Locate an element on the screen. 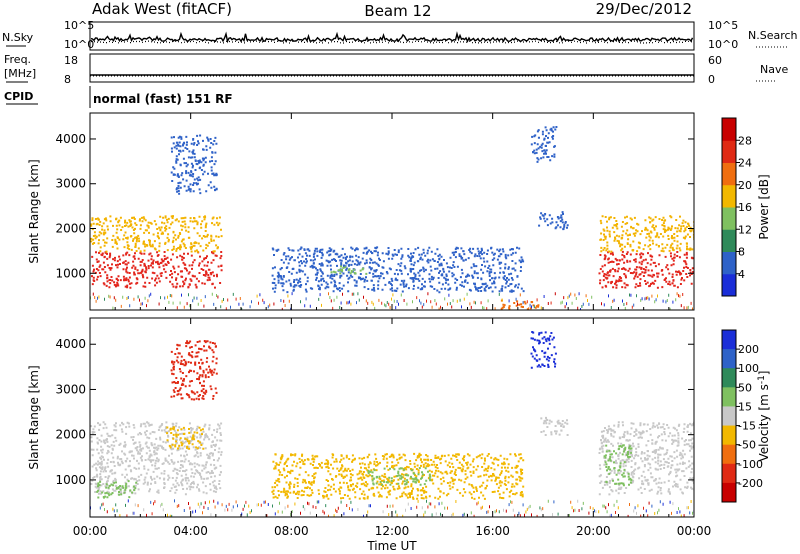  velocity-colorbar-label--15: -15 is located at coordinates (747, 426).